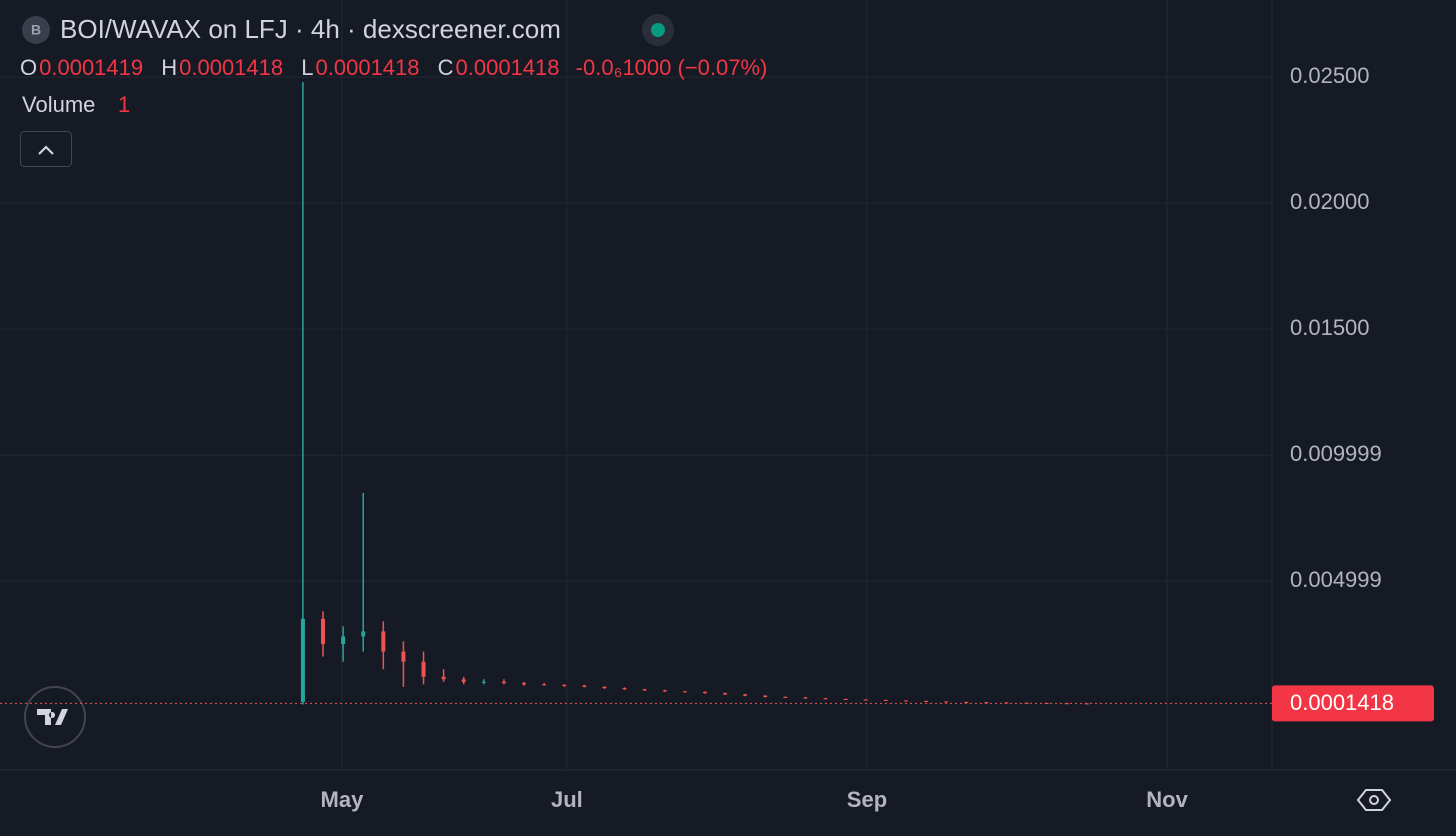 This screenshot has height=836, width=1456. I want to click on last-price-label: 0.0001418, so click(1342, 702).